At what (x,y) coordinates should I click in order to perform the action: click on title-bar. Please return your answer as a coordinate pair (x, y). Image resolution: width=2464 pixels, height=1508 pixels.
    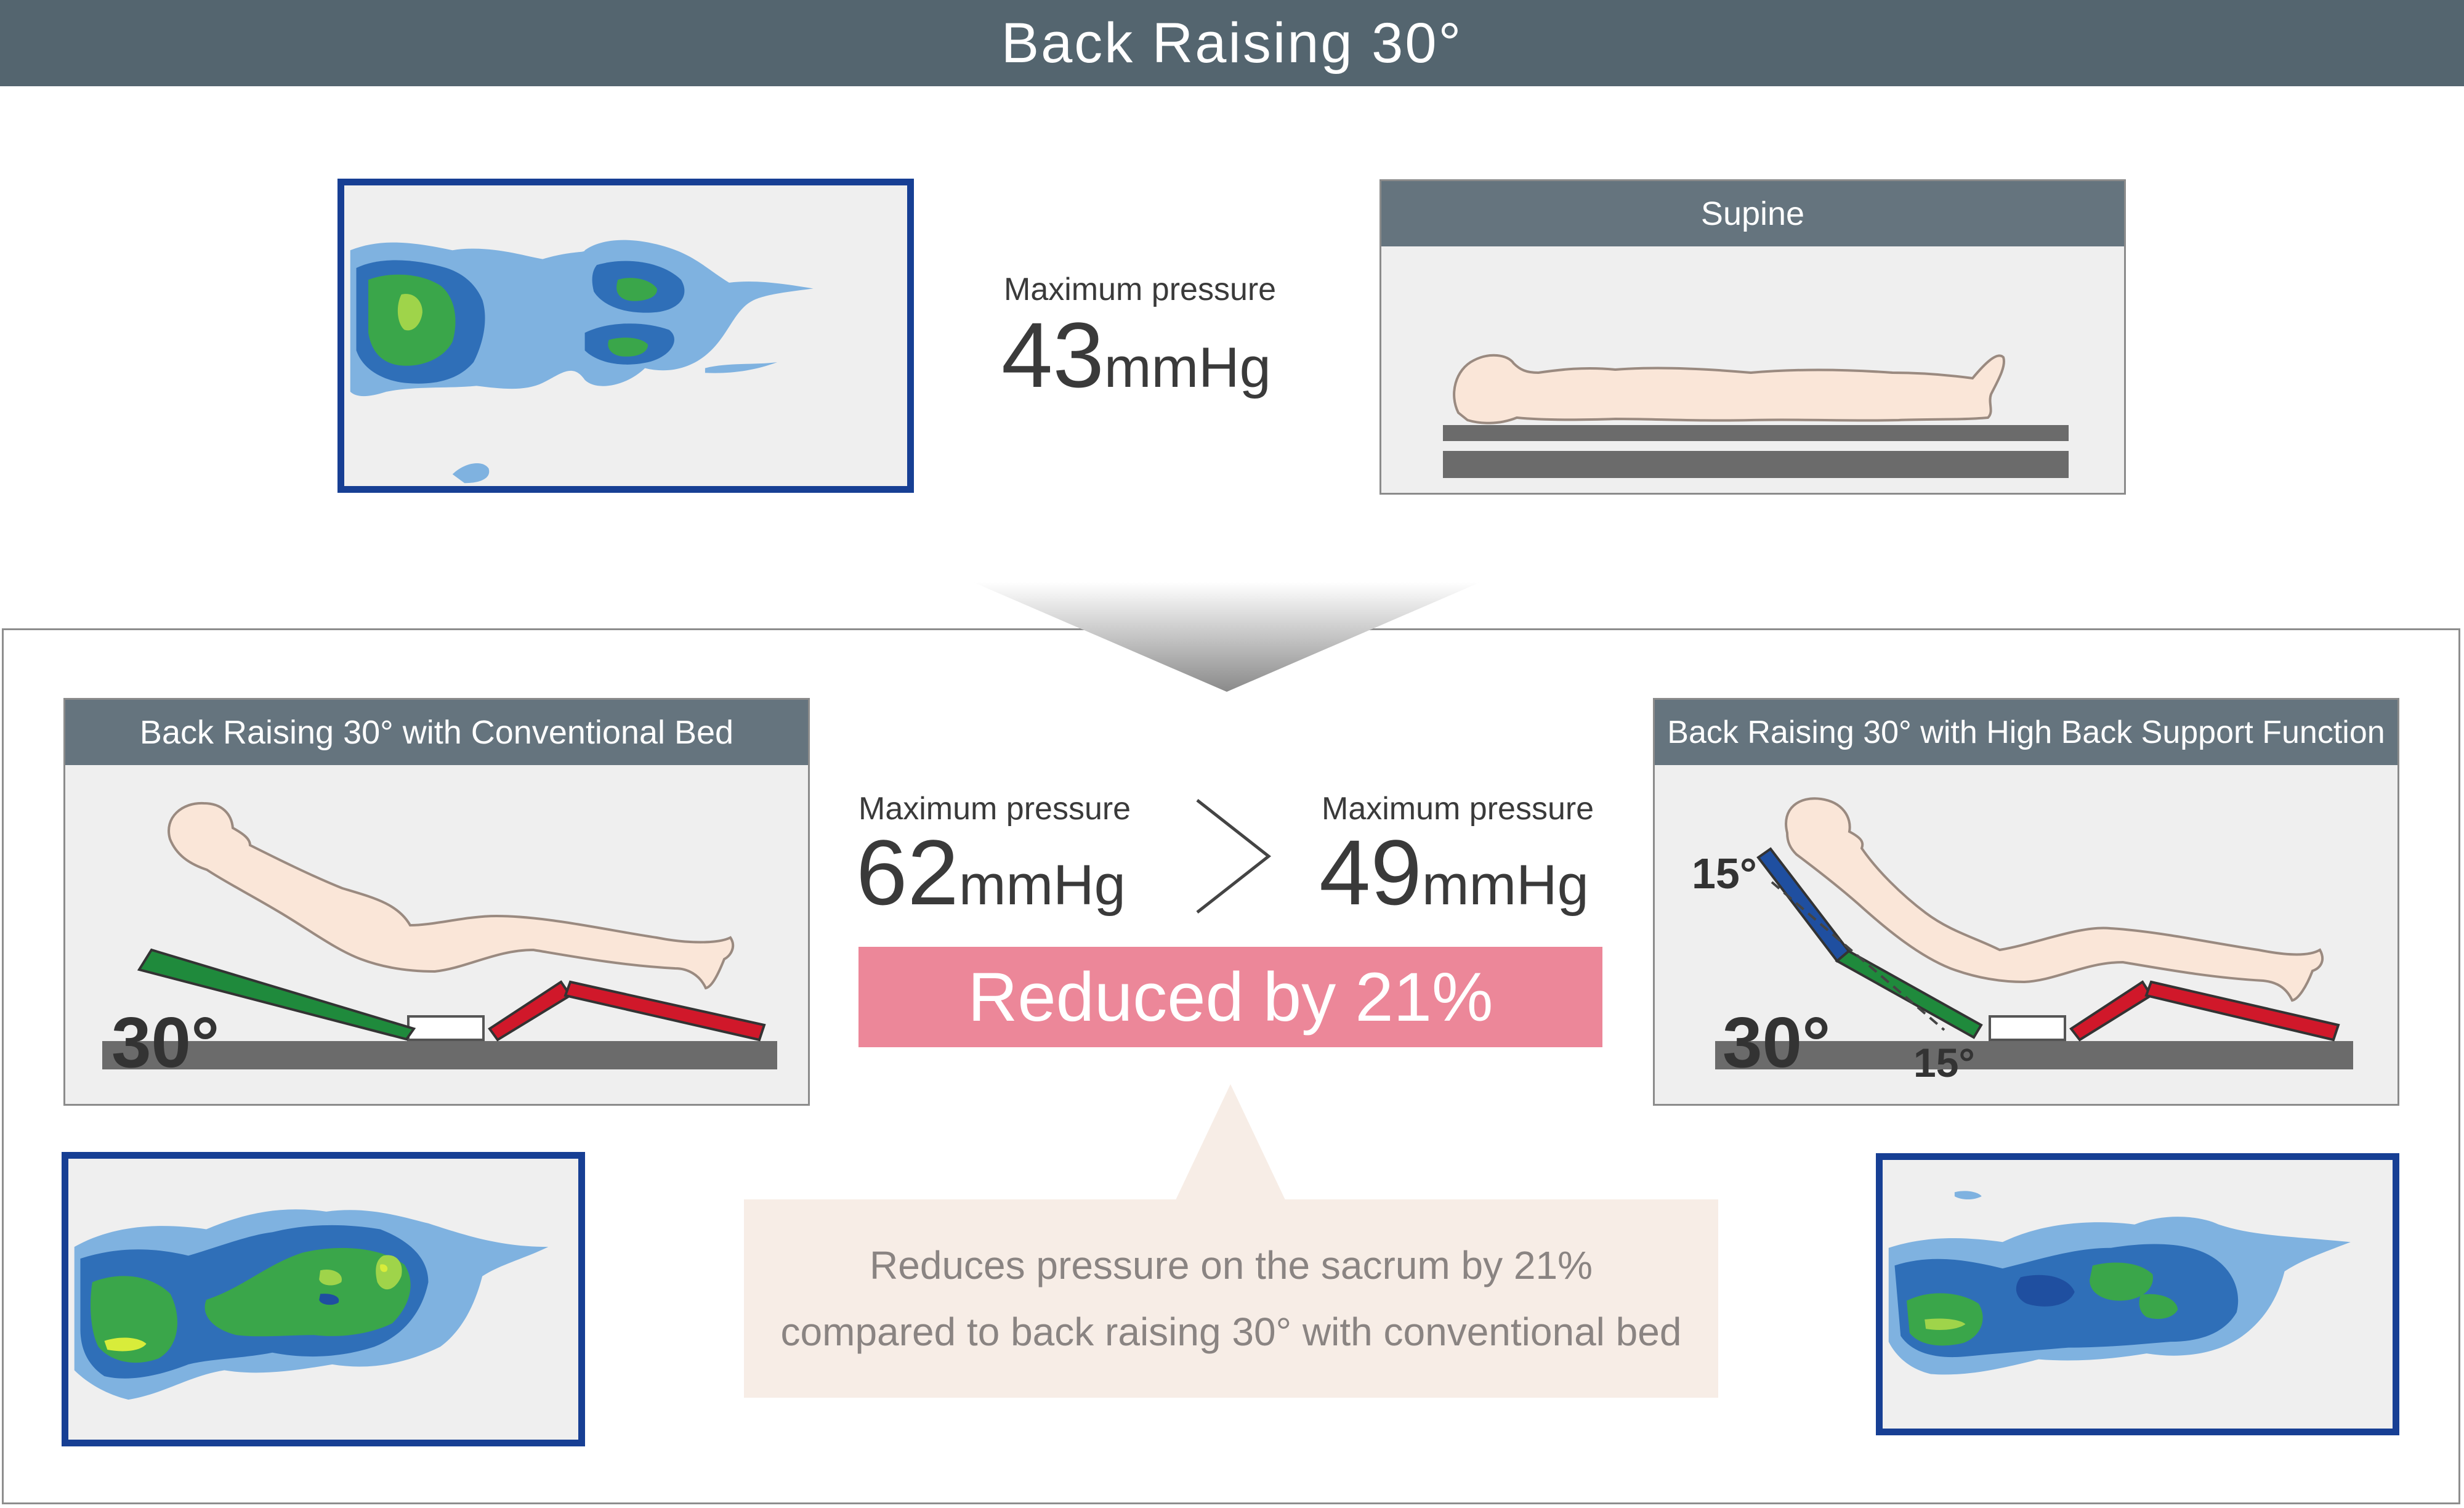
    Looking at the image, I should click on (1232, 43).